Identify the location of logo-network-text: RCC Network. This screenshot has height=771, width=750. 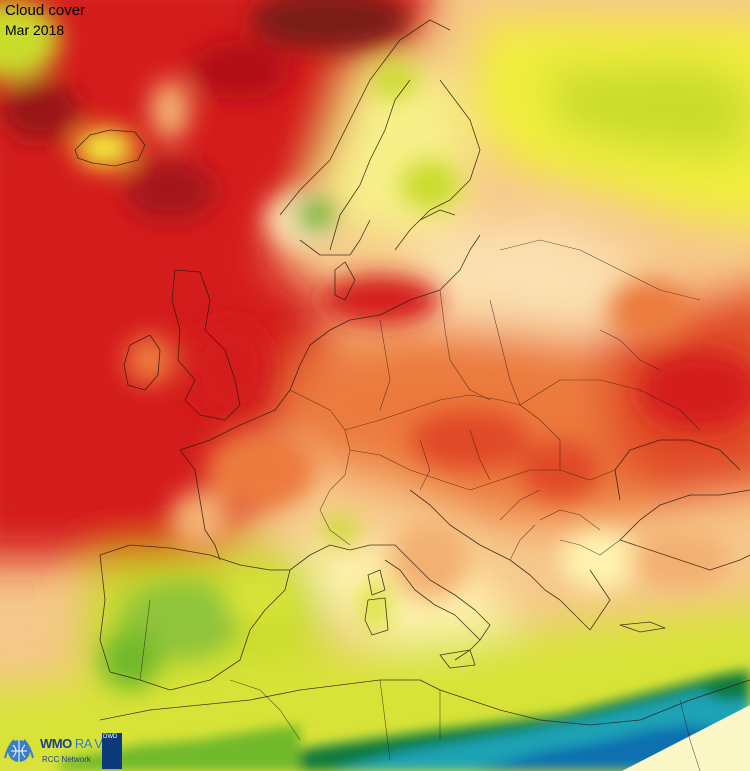
(66, 759).